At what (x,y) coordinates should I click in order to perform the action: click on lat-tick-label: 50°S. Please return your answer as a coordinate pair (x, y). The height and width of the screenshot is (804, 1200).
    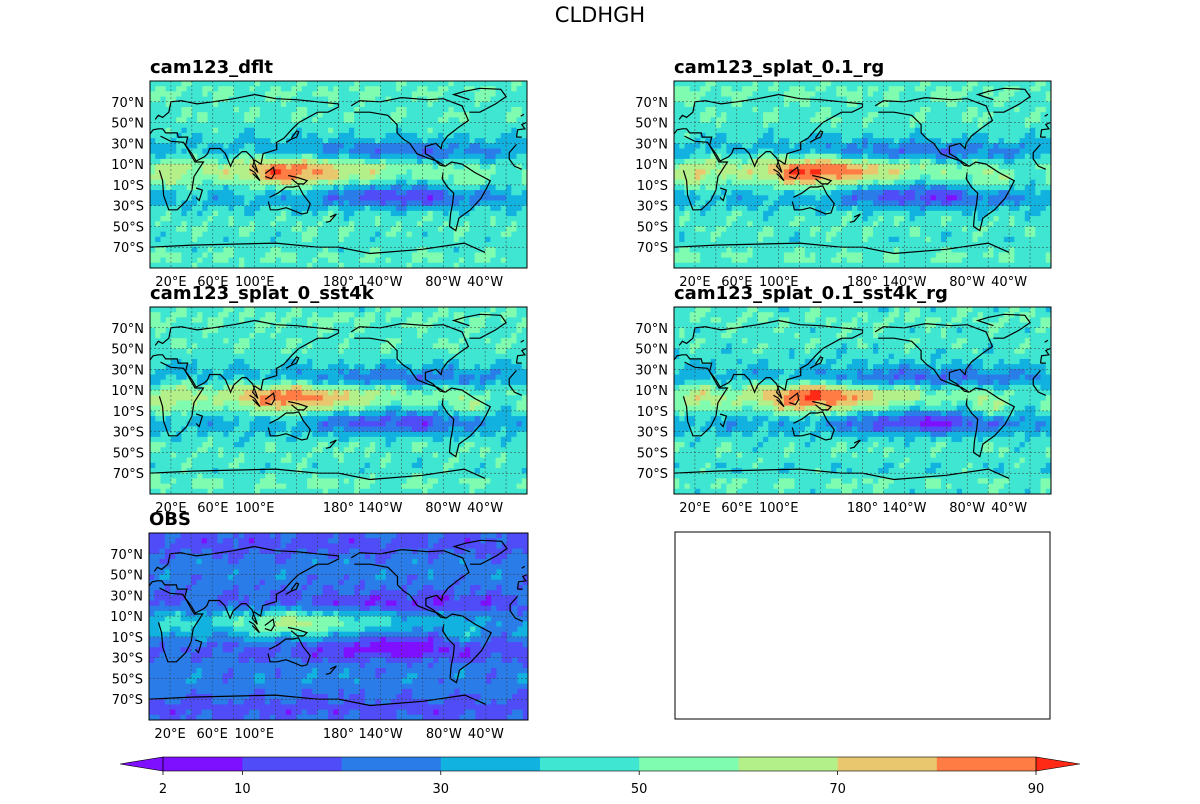
    Looking at the image, I should click on (128, 227).